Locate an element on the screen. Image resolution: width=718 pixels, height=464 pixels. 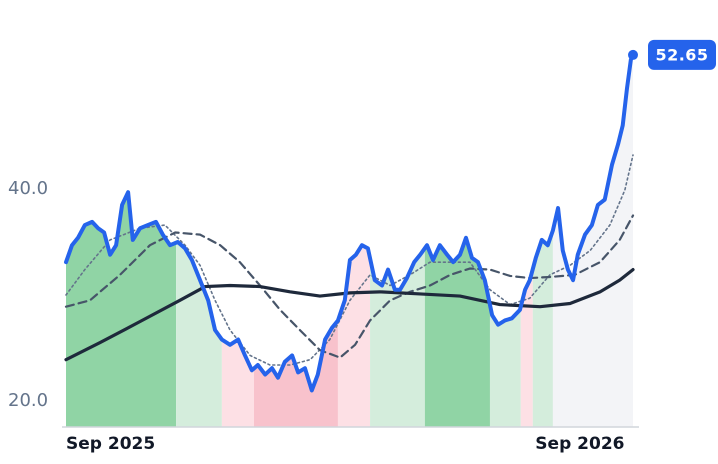
x-tick-label: Sep 2025 is located at coordinates (110, 444).